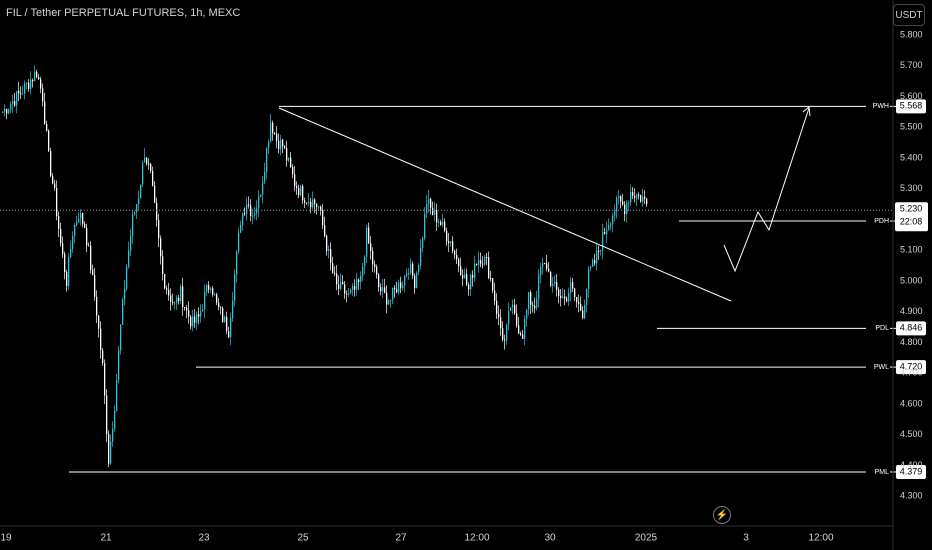  I want to click on price-tick-label: 4.500, so click(911, 434).